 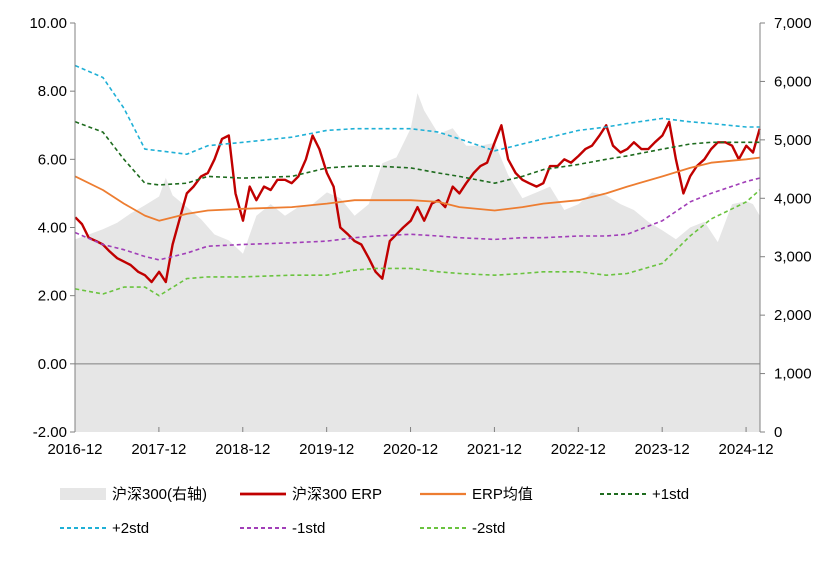 I want to click on x-tick-label: 2024-12, so click(x=746, y=449).